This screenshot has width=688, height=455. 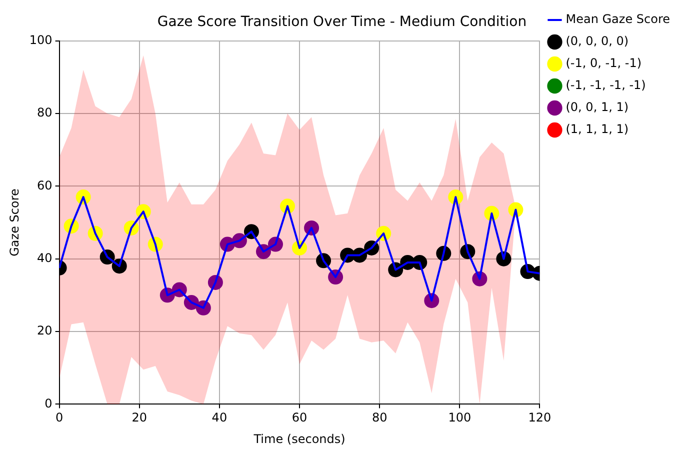 I want to click on y-tick-label: 0, so click(x=48, y=403).